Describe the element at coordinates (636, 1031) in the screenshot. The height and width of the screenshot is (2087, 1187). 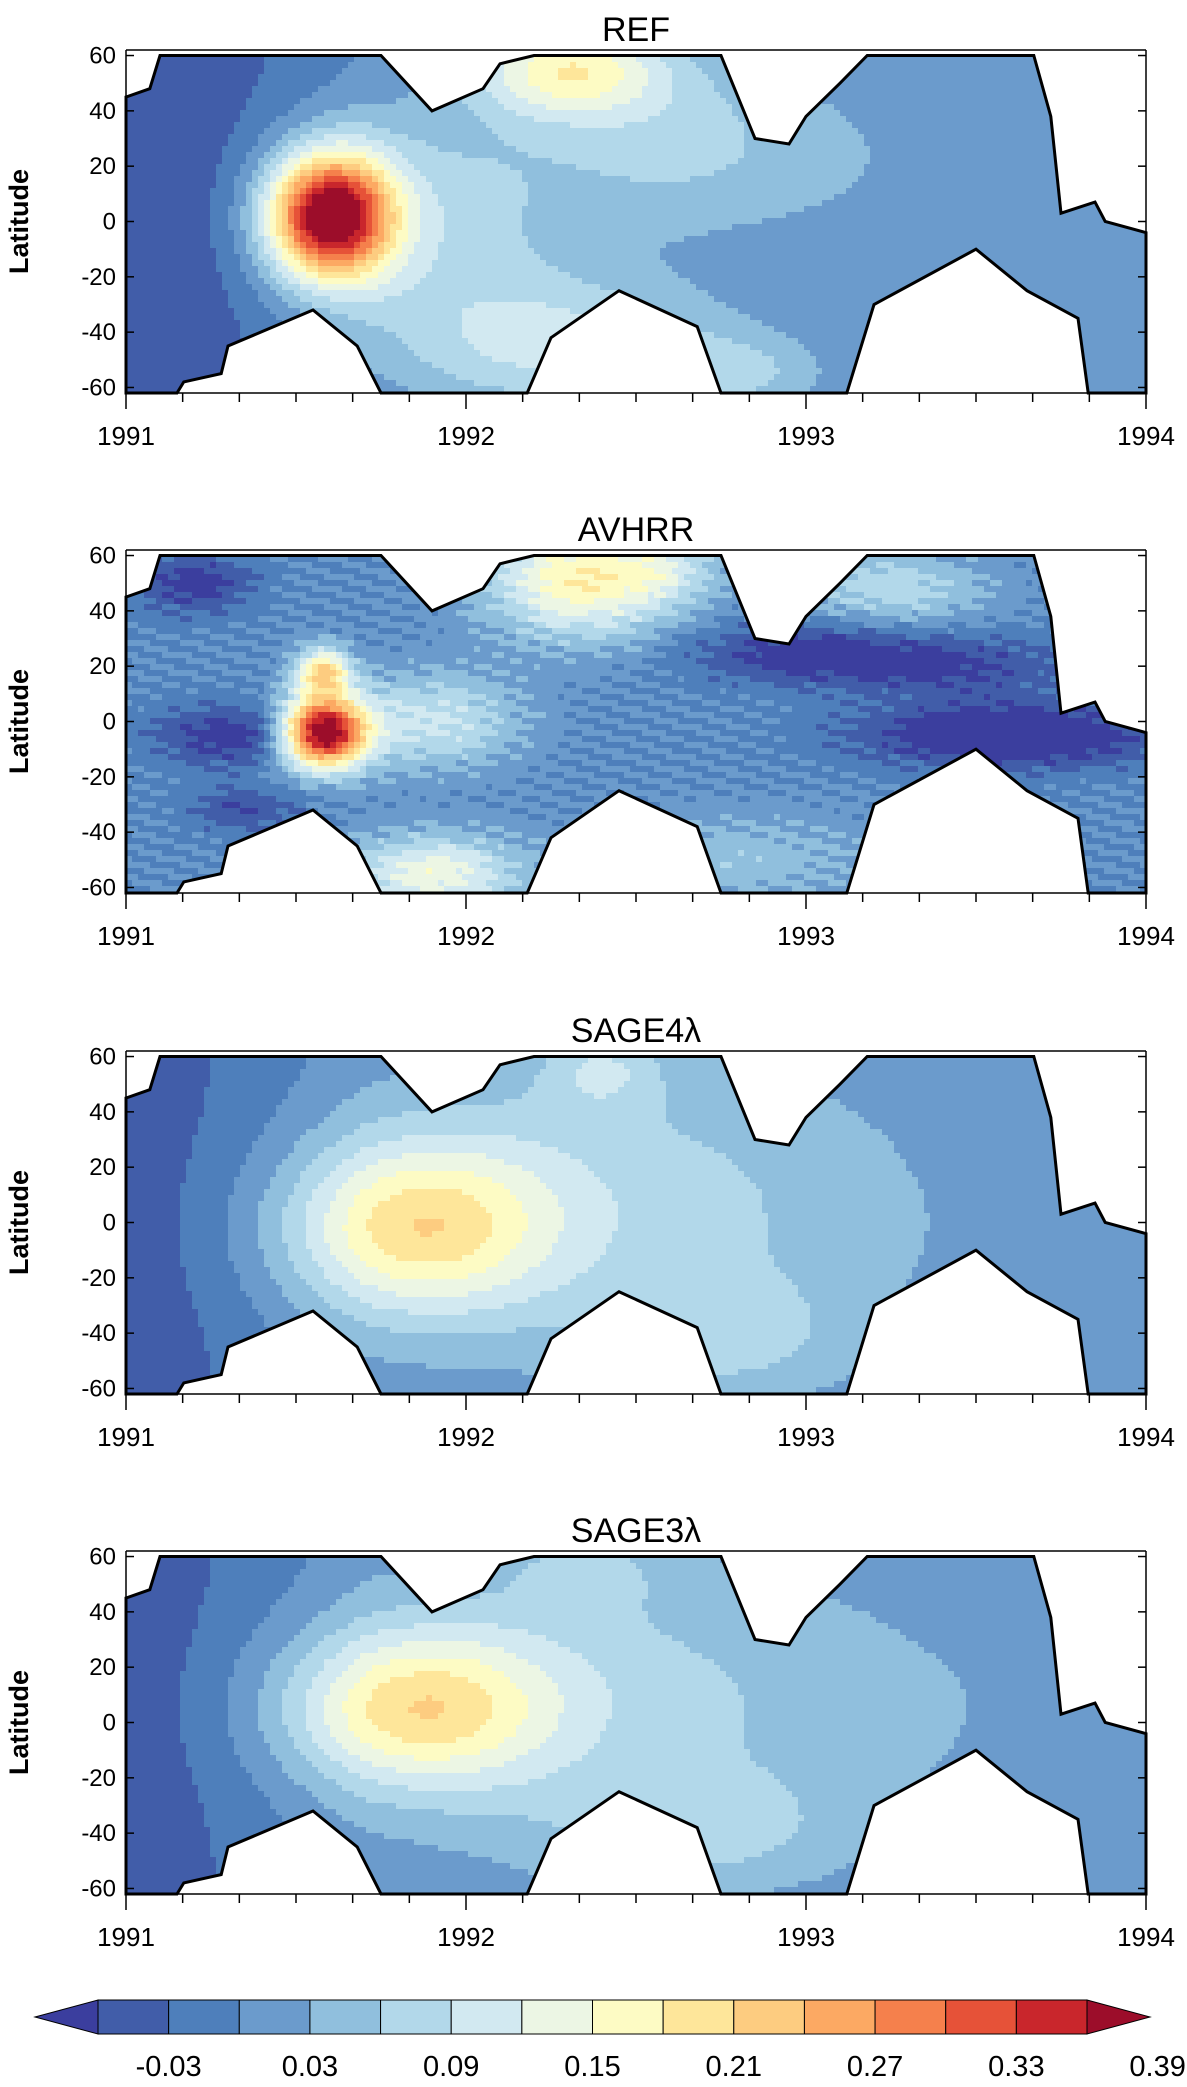
I see `panel-title: SAGE4λ` at that location.